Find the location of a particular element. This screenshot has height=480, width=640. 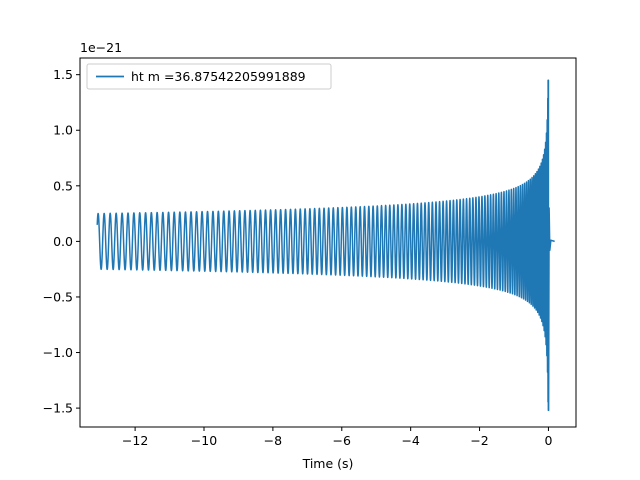

y-tick-label: 0.0 is located at coordinates (63, 241).